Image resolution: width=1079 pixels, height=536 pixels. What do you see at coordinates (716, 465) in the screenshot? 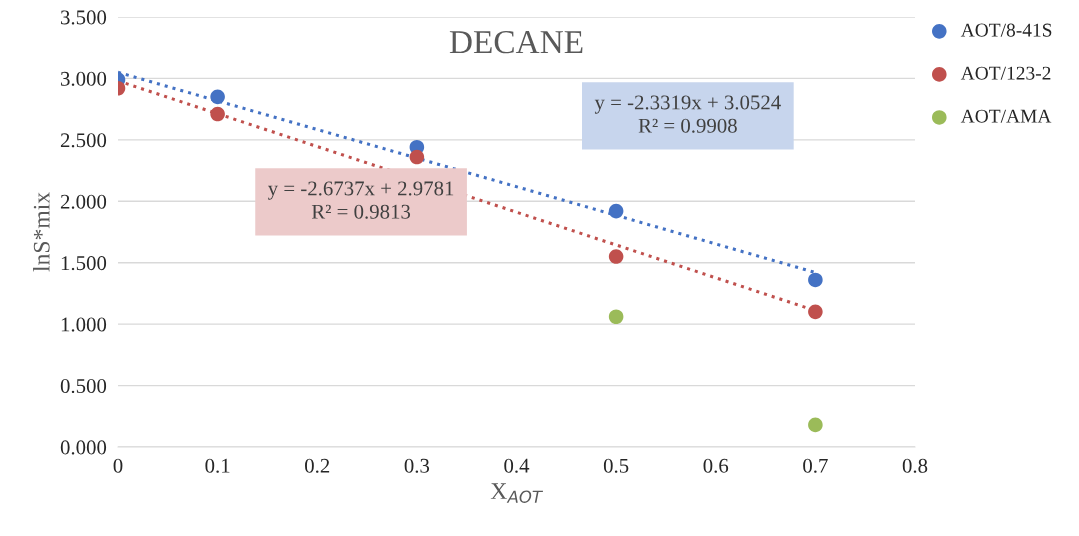
I see `x-tick-label: 0.6` at bounding box center [716, 465].